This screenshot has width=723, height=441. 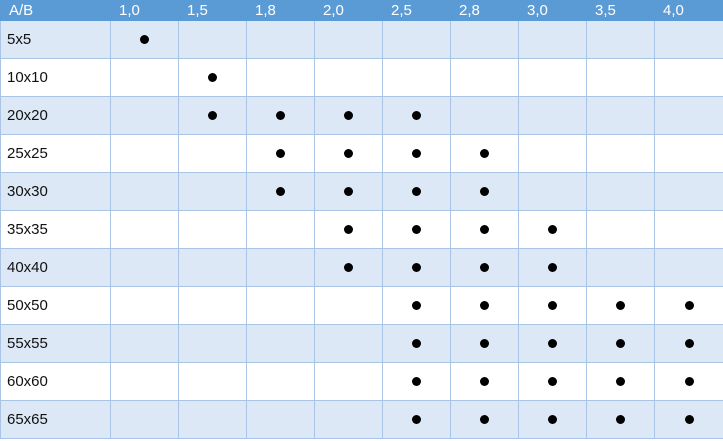 What do you see at coordinates (55, 10) in the screenshot?
I see `corner-header: A/B` at bounding box center [55, 10].